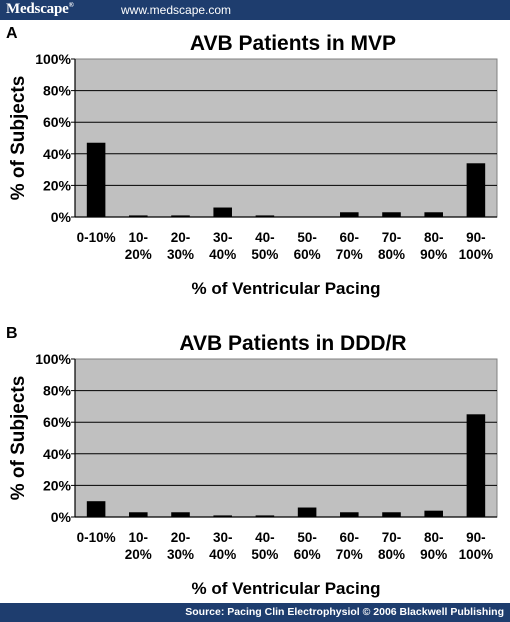 The image size is (510, 622). I want to click on panel-letter: B, so click(12, 333).